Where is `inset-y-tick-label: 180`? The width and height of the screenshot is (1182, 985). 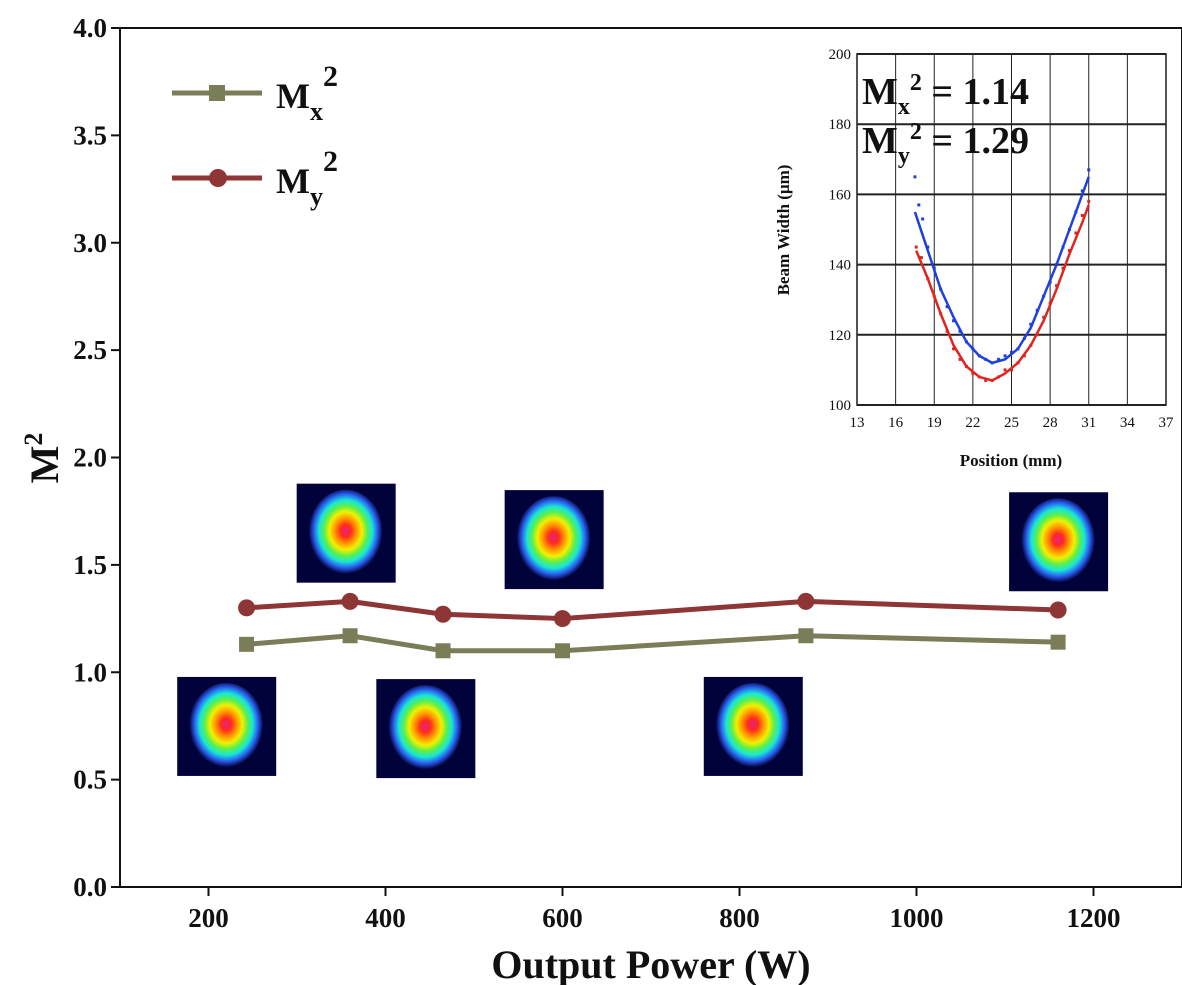
inset-y-tick-label: 180 is located at coordinates (840, 125).